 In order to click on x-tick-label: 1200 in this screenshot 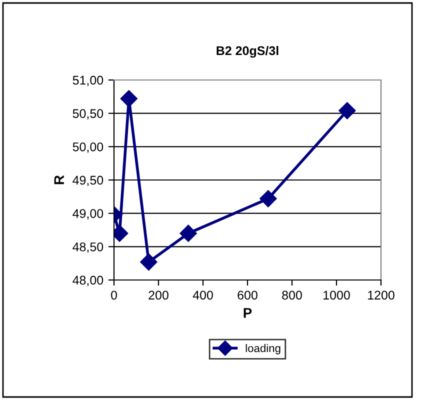, I will do `click(381, 295)`.